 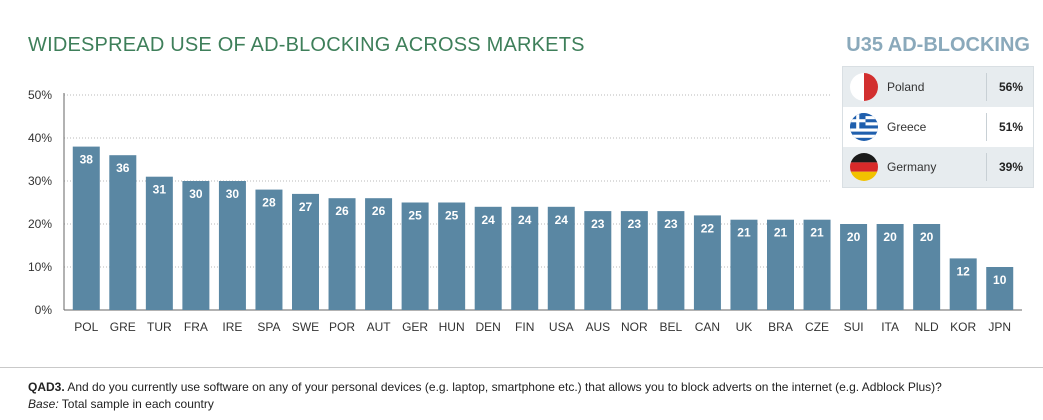 I want to click on x-tick-label: USA, so click(x=561, y=327).